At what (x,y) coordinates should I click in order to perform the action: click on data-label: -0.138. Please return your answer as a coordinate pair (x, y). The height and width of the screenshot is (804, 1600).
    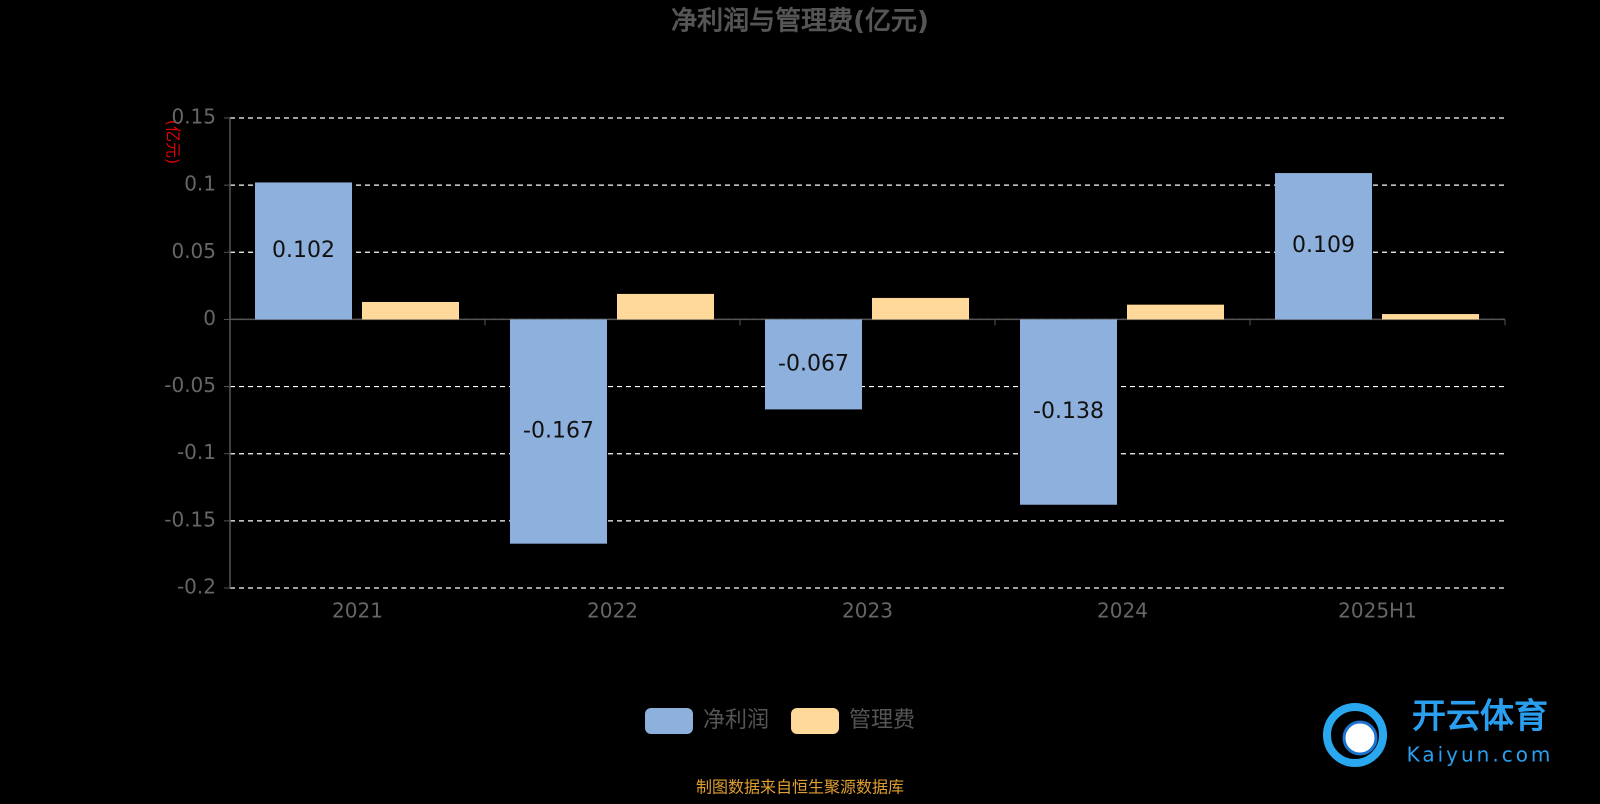
    Looking at the image, I should click on (1068, 411).